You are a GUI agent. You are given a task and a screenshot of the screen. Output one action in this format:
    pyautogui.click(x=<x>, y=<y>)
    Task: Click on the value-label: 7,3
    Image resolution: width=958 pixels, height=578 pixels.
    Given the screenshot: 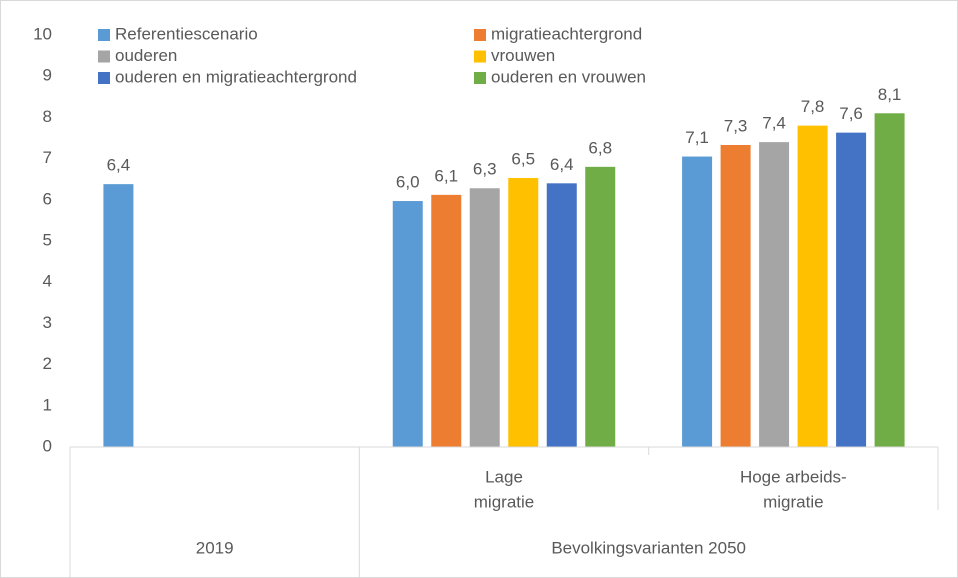 What is the action you would take?
    pyautogui.click(x=736, y=125)
    